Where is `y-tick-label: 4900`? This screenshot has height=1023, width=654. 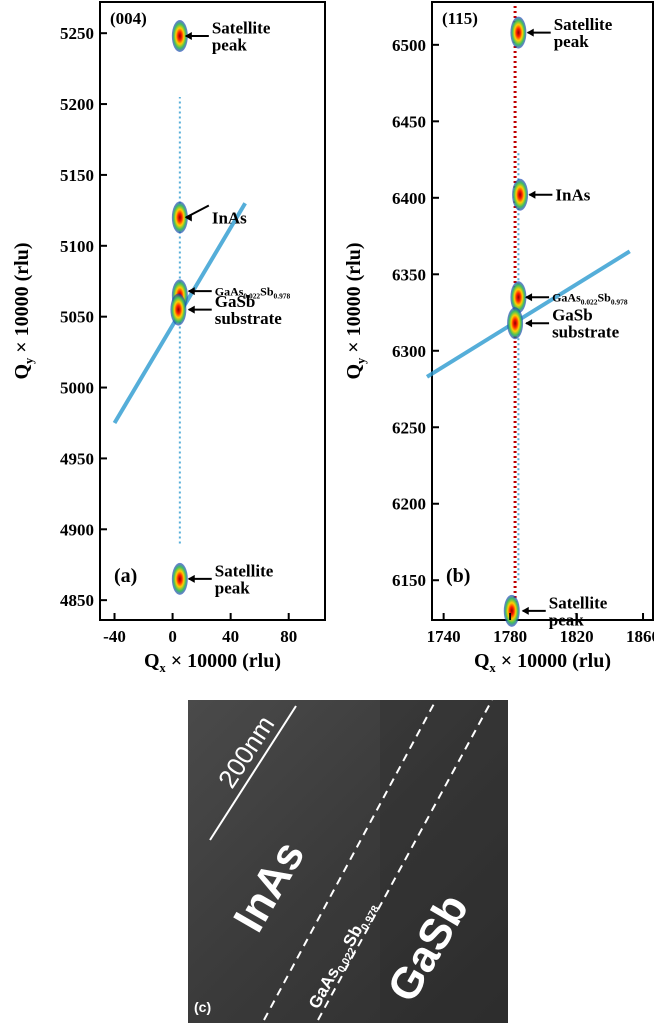
y-tick-label: 4900 is located at coordinates (77, 529).